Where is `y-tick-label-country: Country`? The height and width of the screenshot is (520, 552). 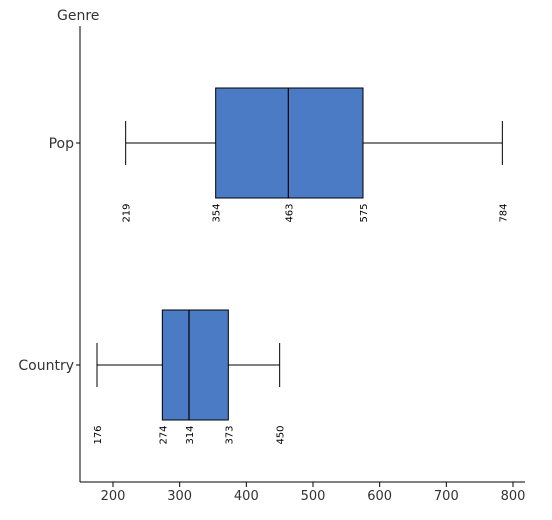
y-tick-label-country: Country is located at coordinates (46, 366).